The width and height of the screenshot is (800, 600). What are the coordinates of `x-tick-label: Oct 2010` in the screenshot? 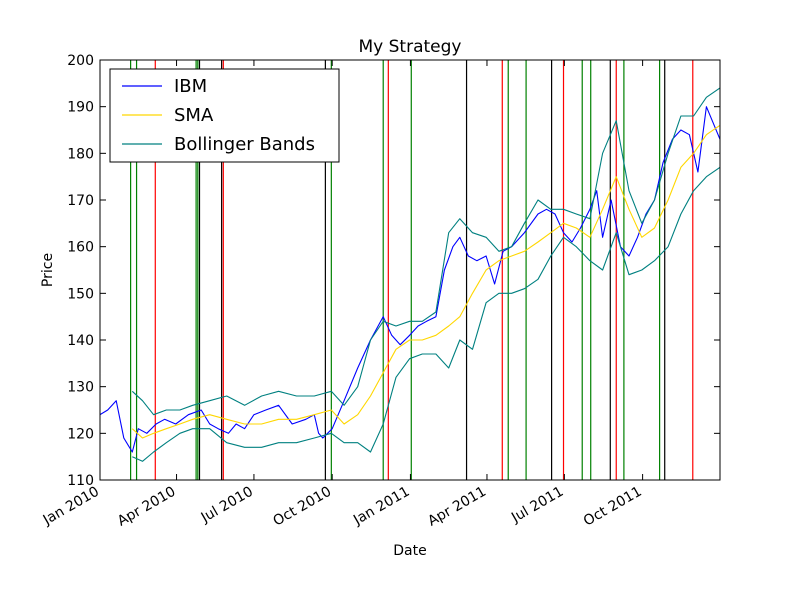 It's located at (302, 507).